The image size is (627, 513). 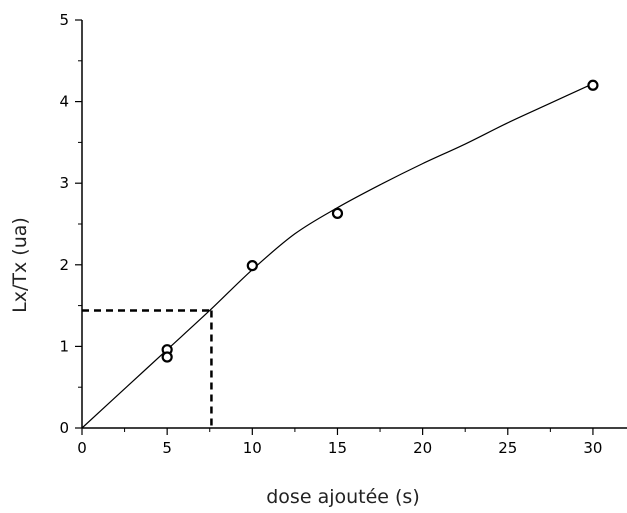 What do you see at coordinates (64, 102) in the screenshot?
I see `y-tick-label: 4` at bounding box center [64, 102].